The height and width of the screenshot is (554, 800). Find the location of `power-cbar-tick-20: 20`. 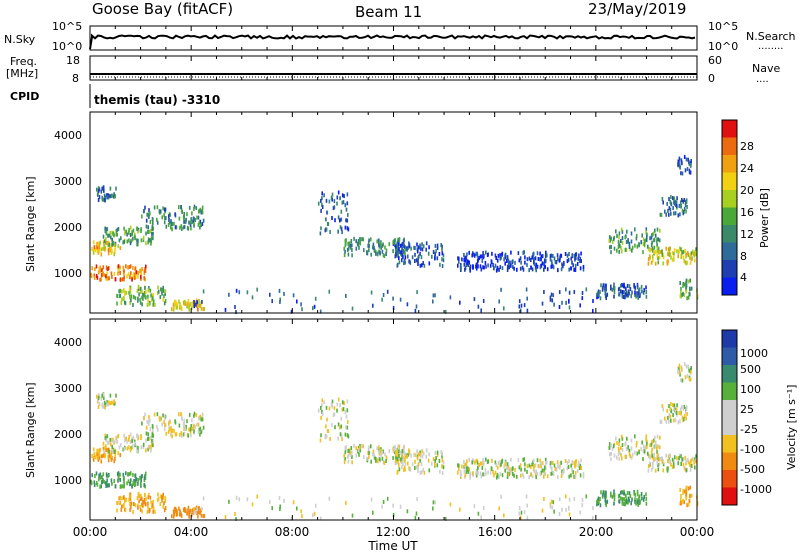

power-cbar-tick-20: 20 is located at coordinates (747, 190).